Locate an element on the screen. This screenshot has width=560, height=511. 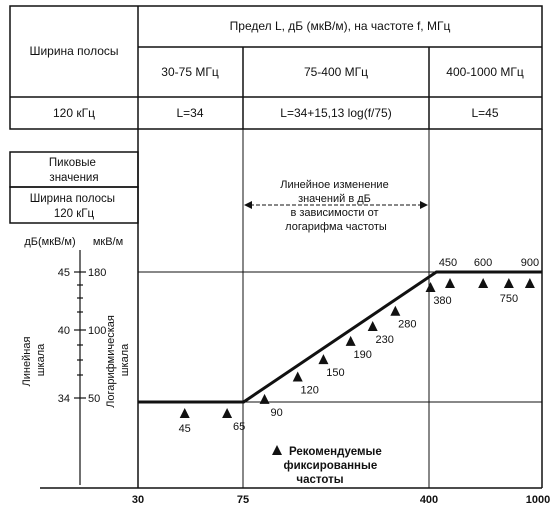
formula-cell: L=34+15,13 log(f/75) is located at coordinates (335, 113).